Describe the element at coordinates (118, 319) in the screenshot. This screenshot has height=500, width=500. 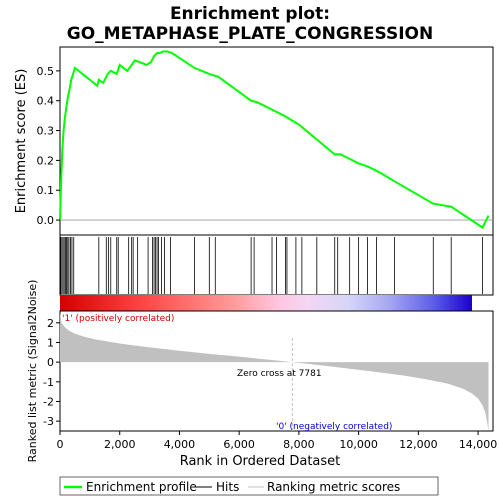
I see `positive-correlation-label: '1' (positively correlated)` at that location.